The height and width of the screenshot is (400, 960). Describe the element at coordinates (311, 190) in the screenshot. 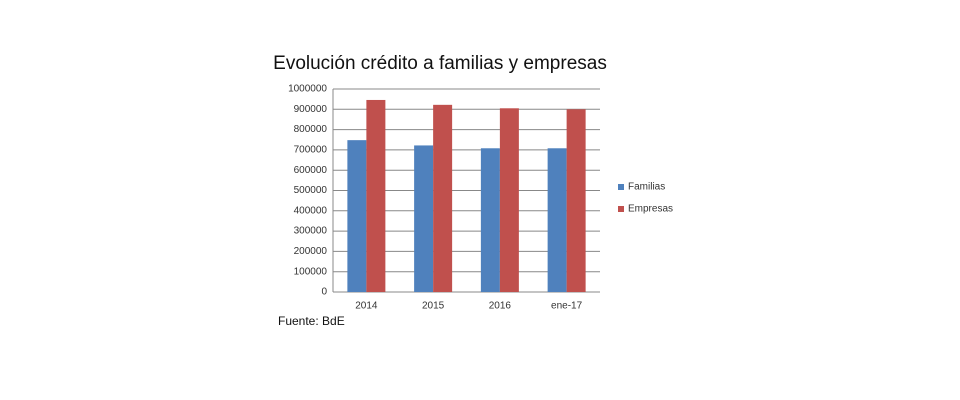

I see `y-tick-label: 500000` at that location.